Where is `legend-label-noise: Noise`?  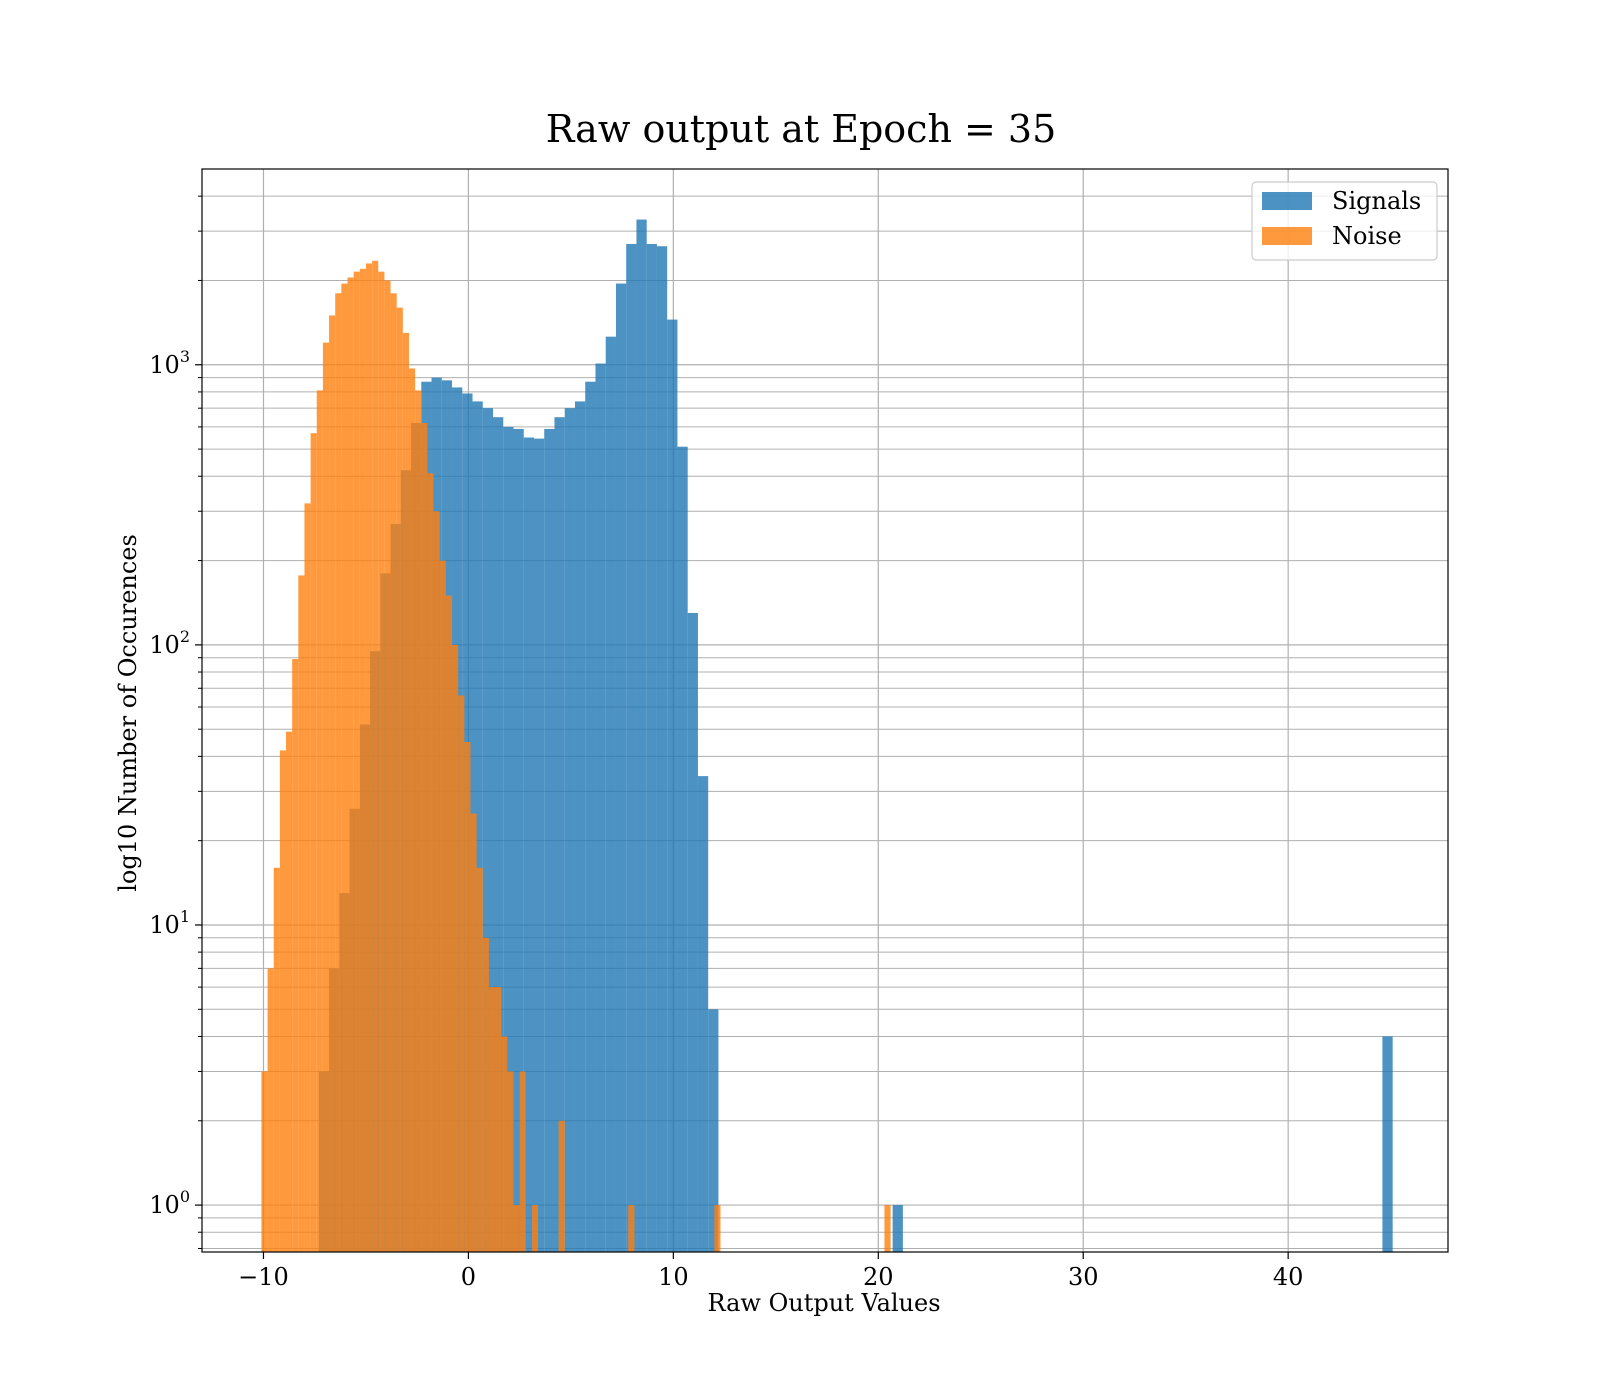 legend-label-noise: Noise is located at coordinates (1367, 236).